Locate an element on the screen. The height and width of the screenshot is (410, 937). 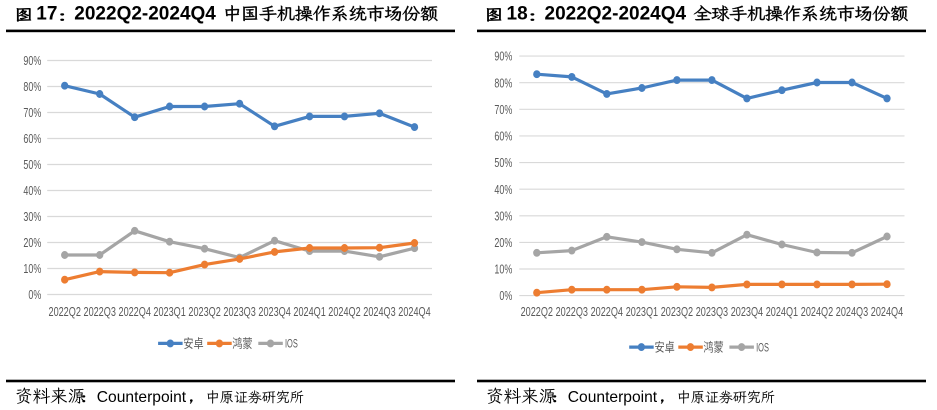
svg-text: 18 is located at coordinates (517, 13).